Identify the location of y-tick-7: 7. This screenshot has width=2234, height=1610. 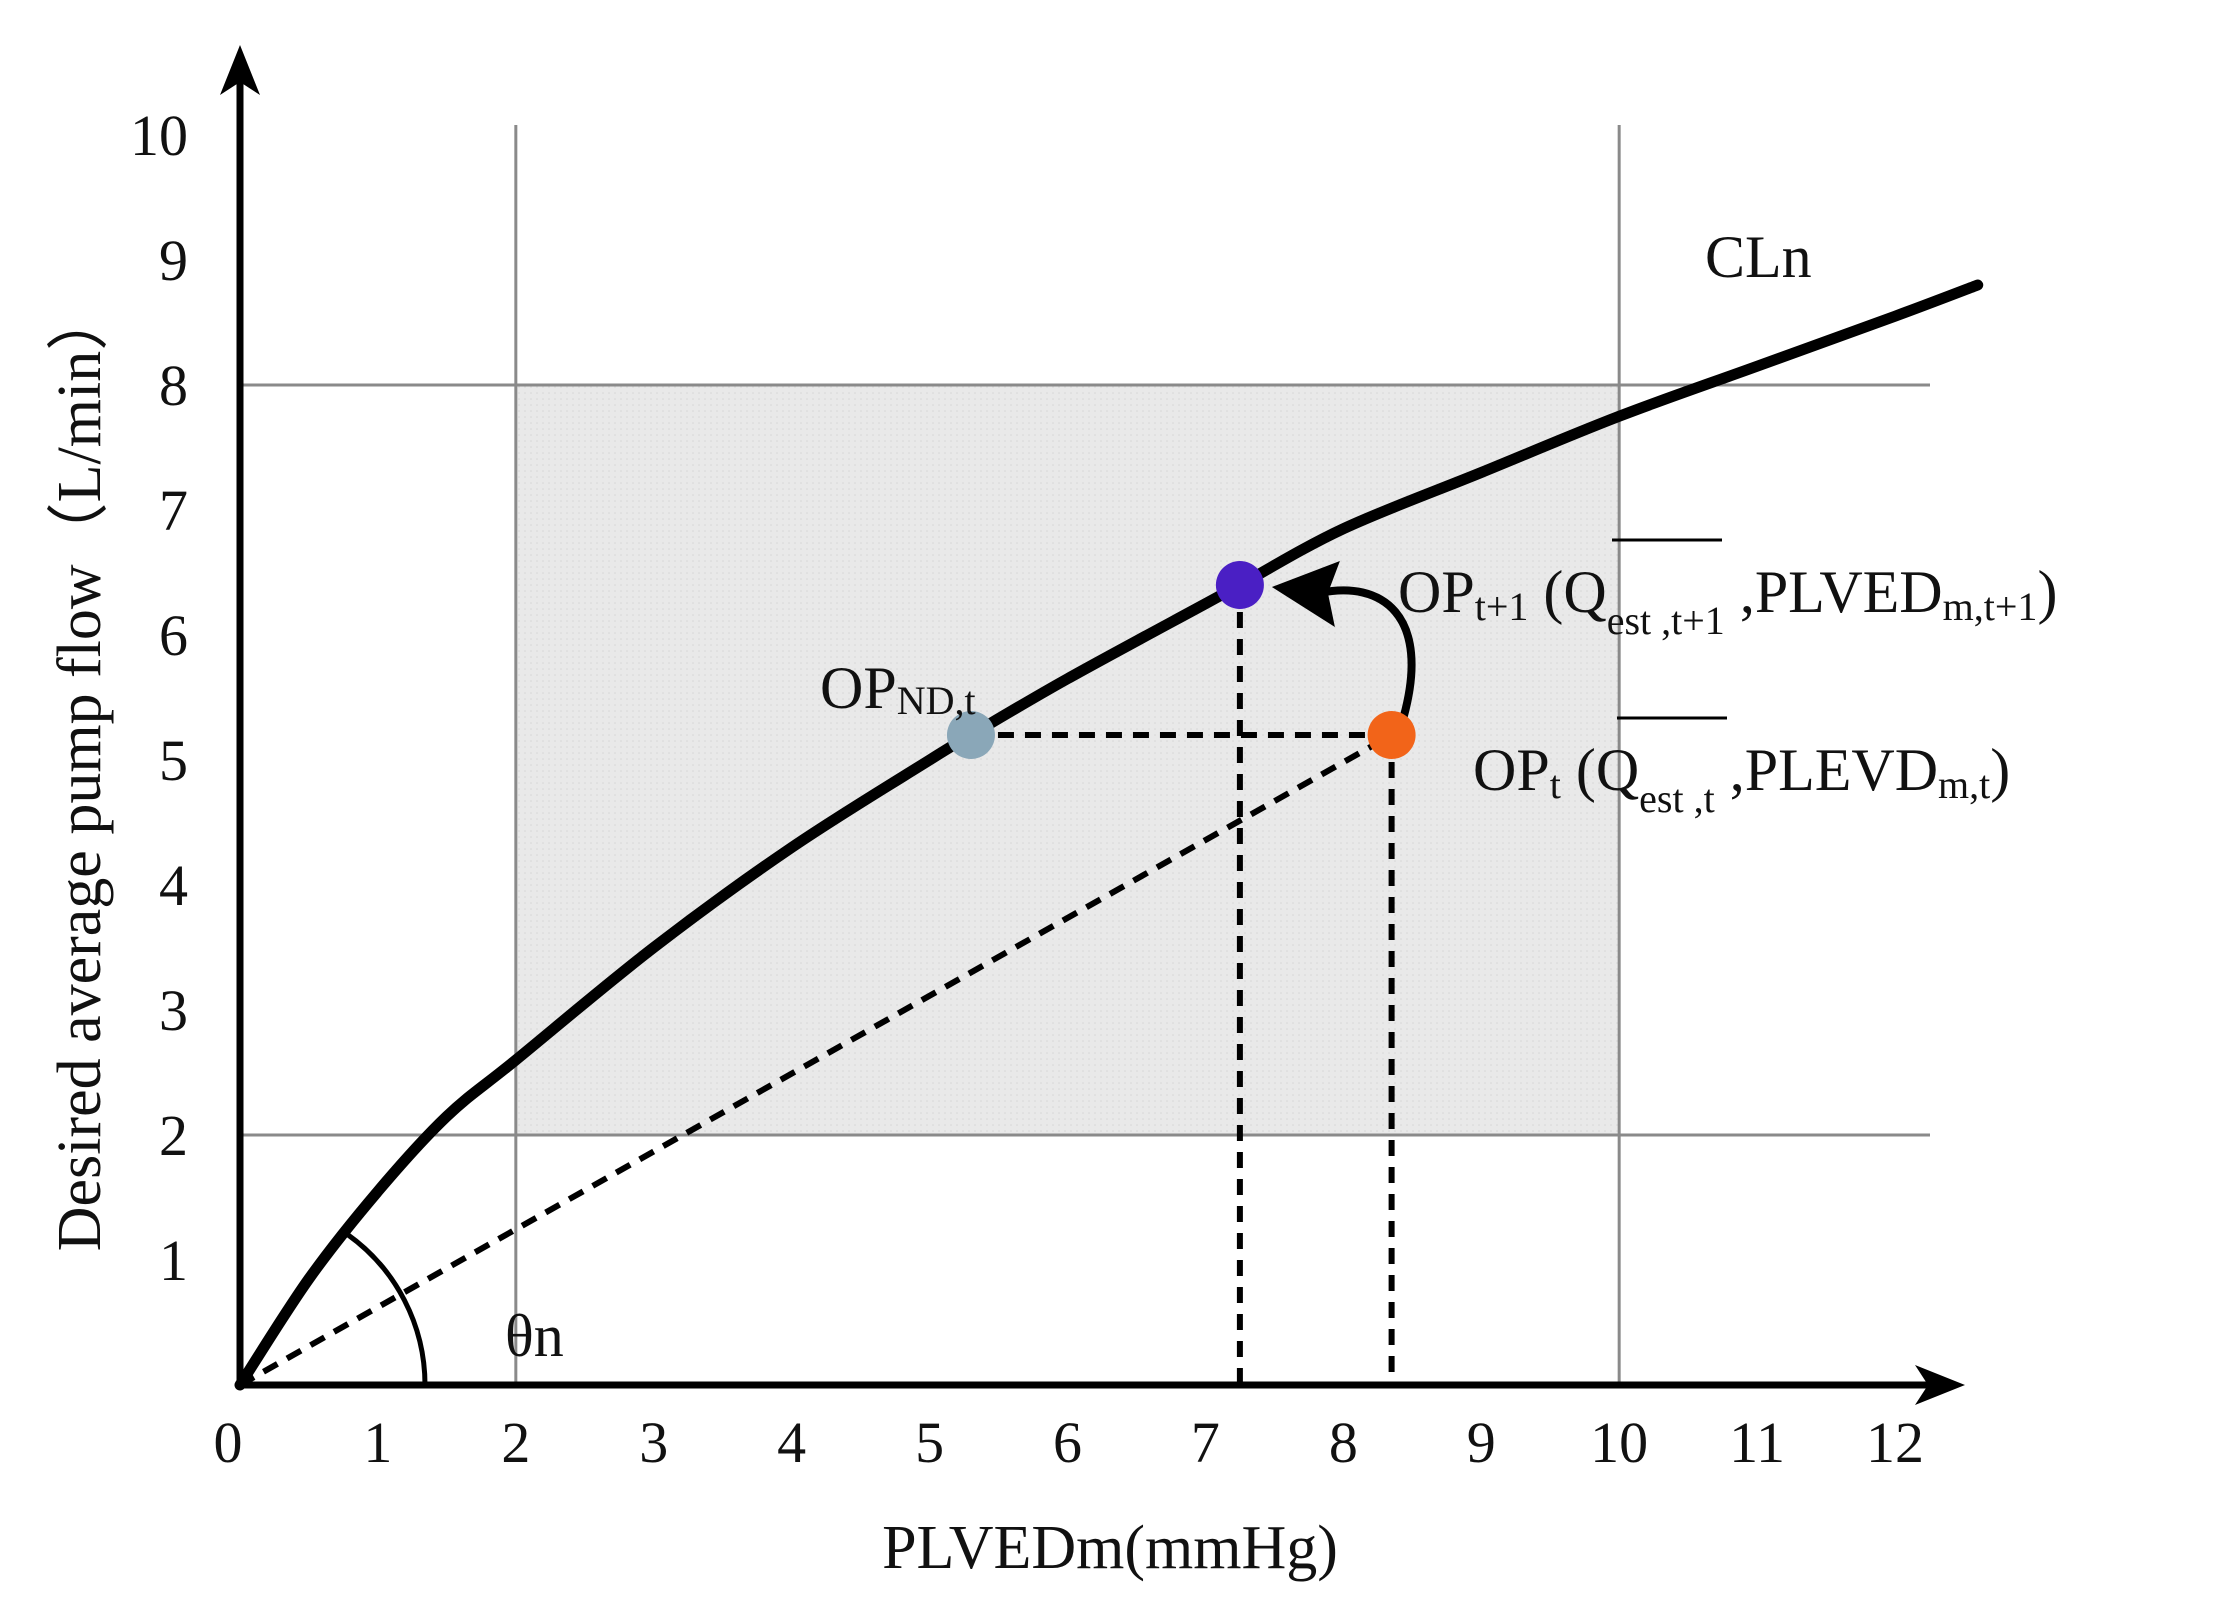
(173, 510).